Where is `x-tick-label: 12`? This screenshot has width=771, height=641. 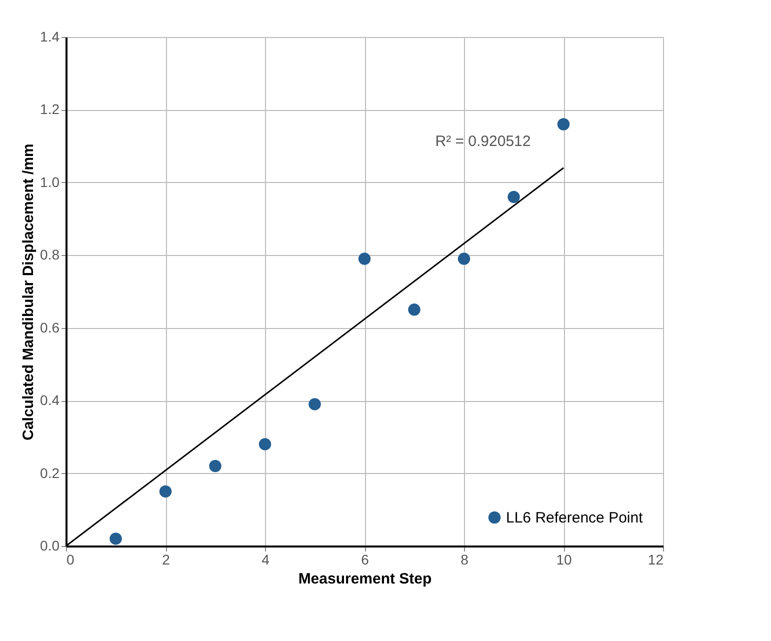 x-tick-label: 12 is located at coordinates (656, 560).